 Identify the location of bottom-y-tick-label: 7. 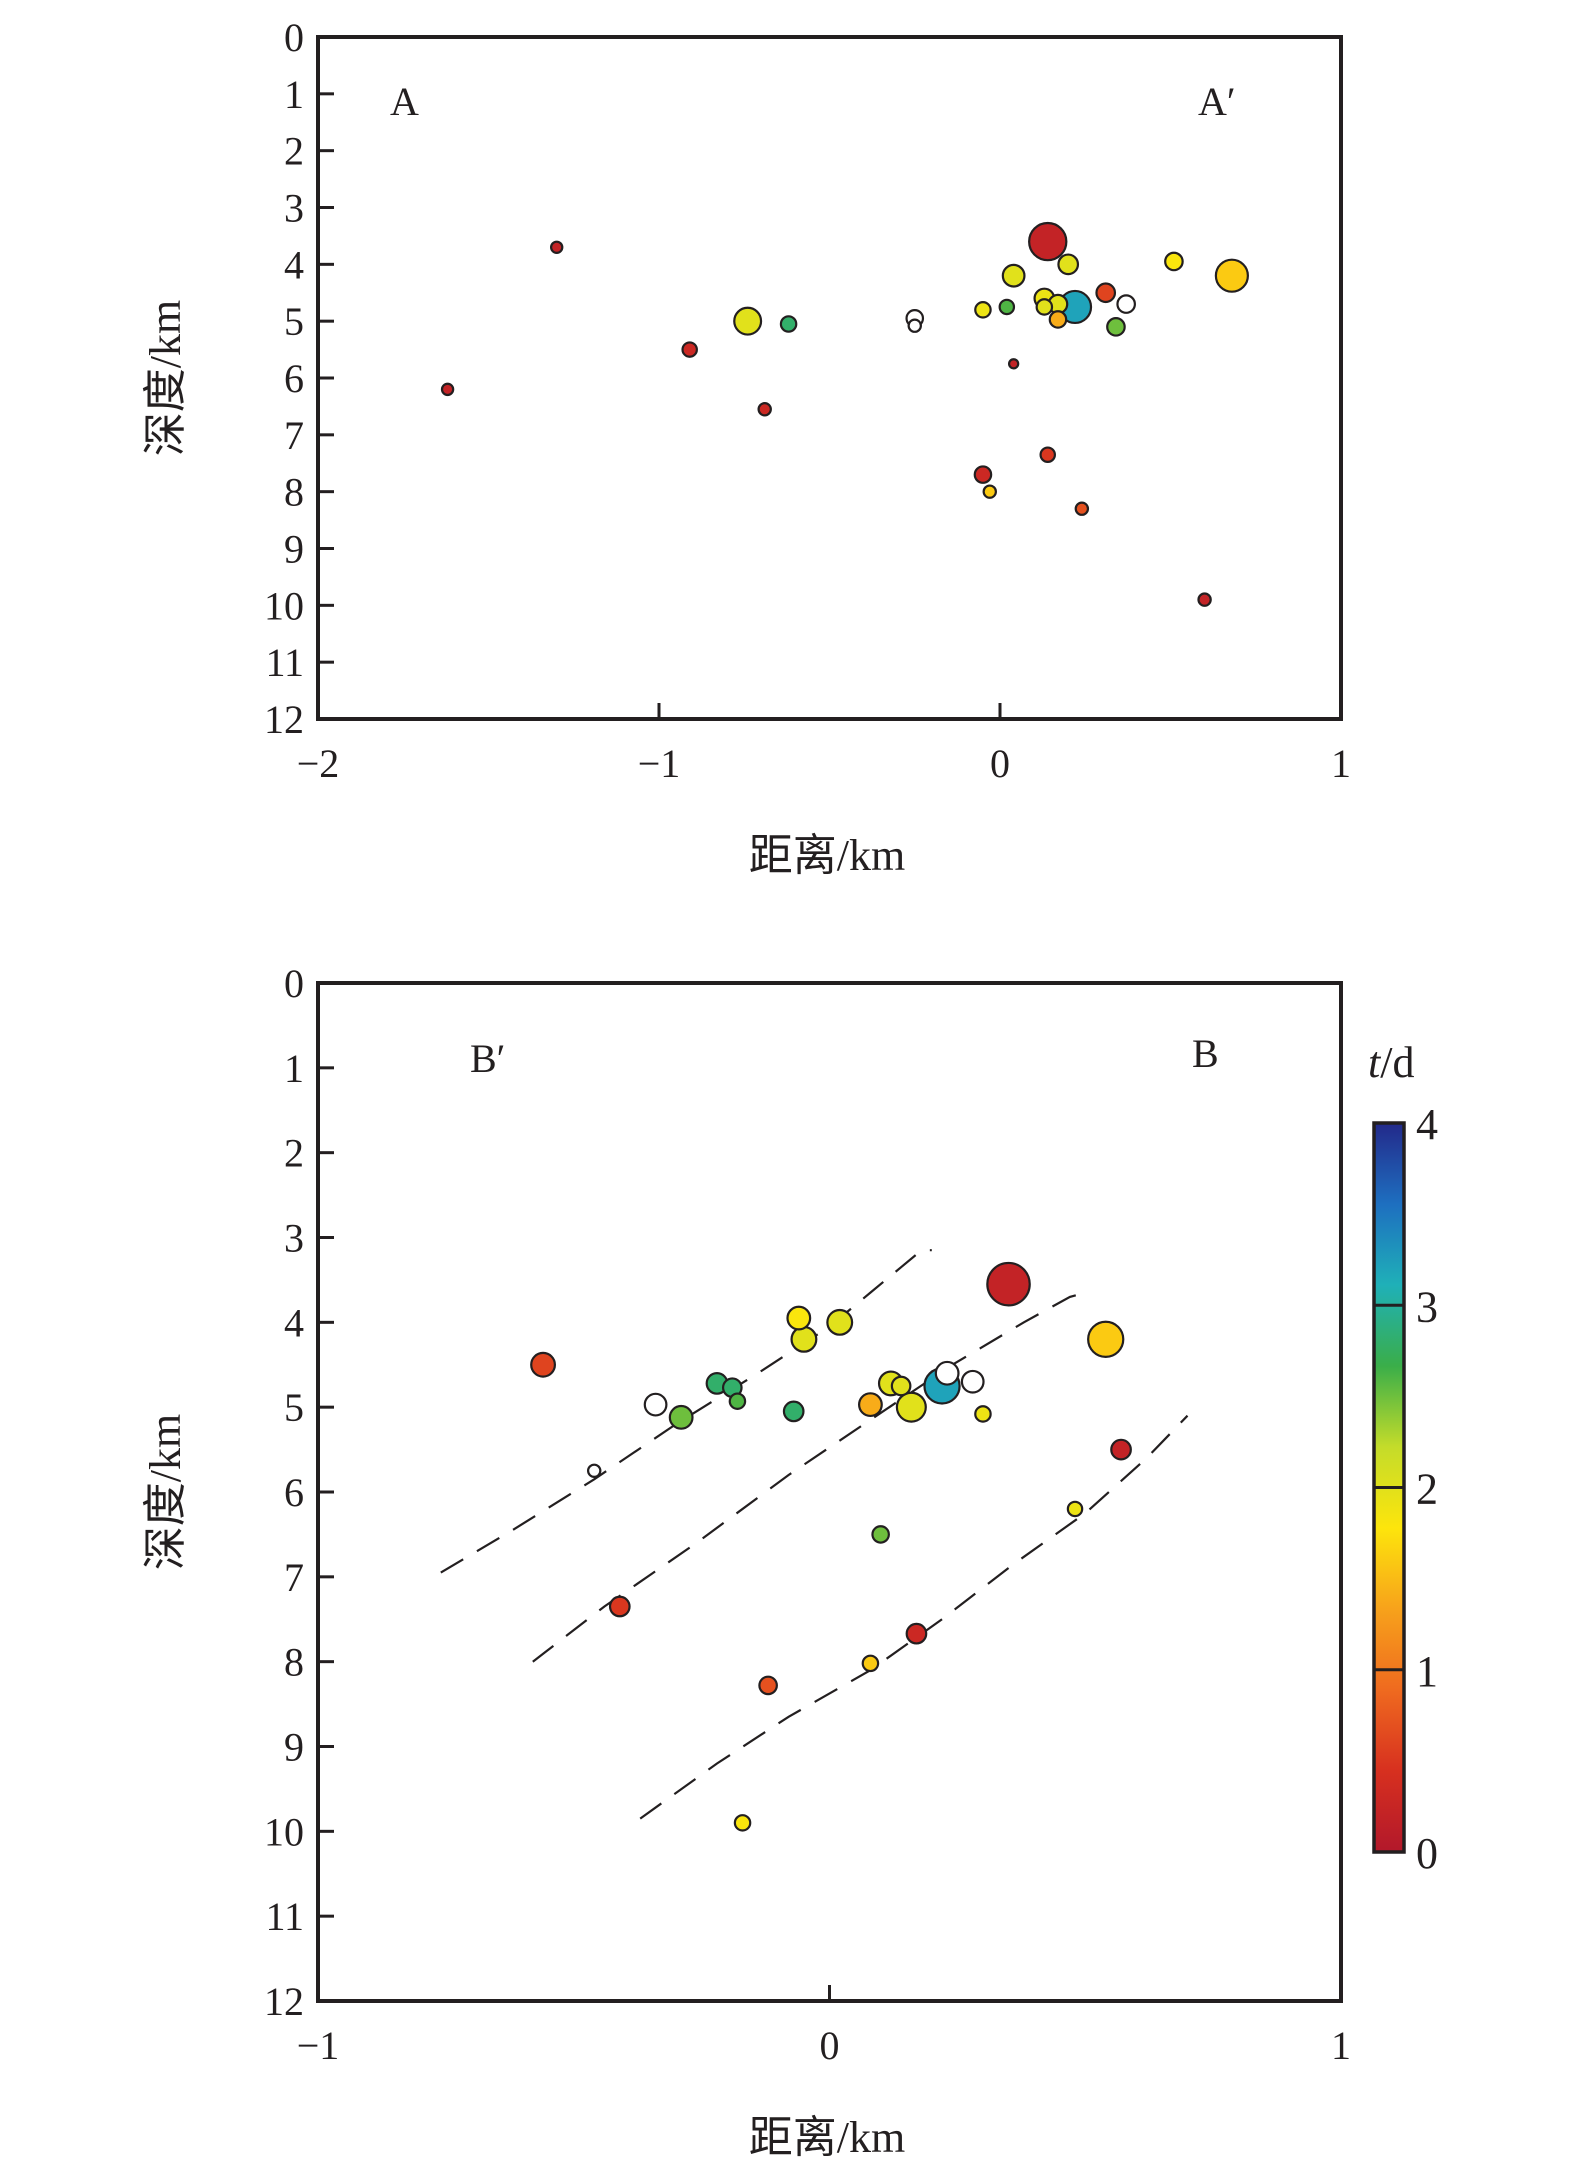
(294, 1577).